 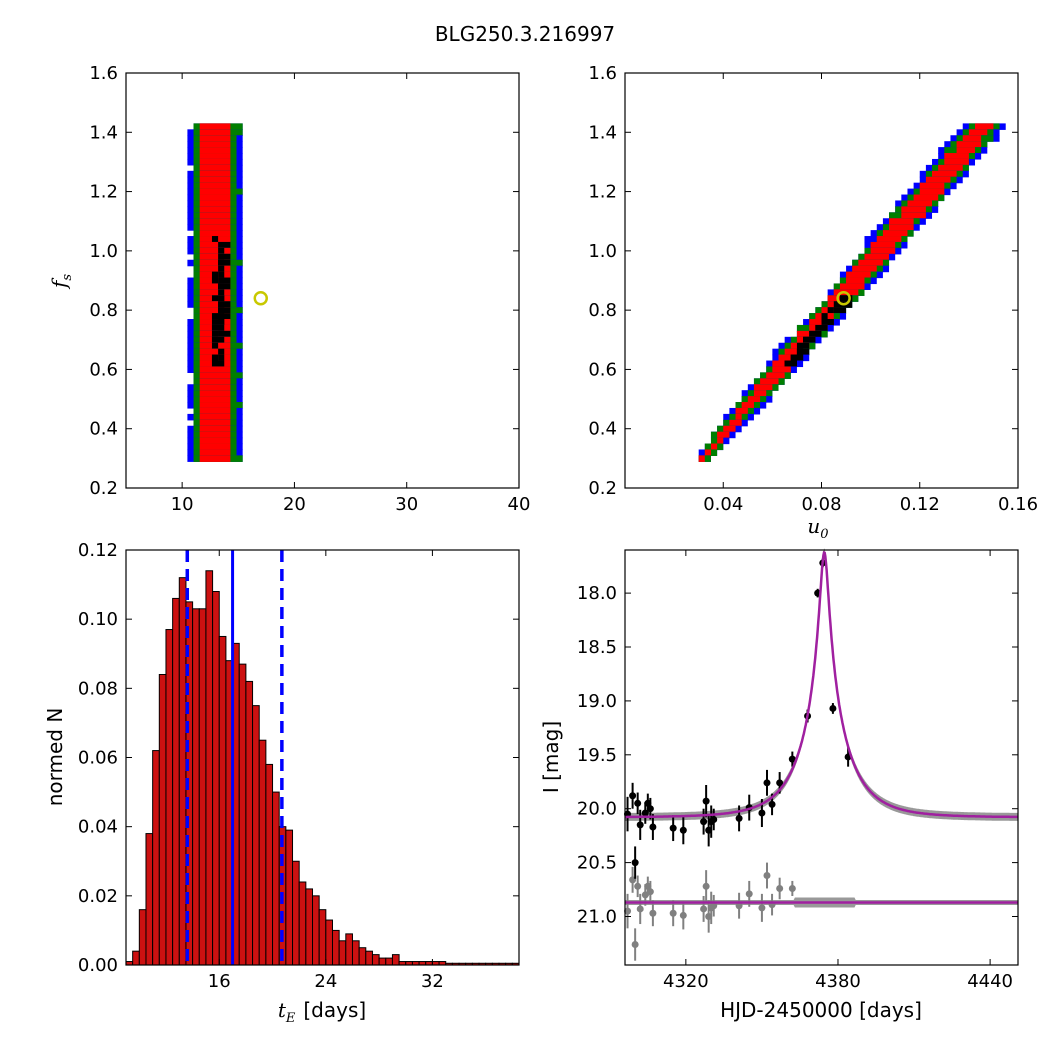 What do you see at coordinates (597, 593) in the screenshot?
I see `panel-br-ytick-label: 18.0` at bounding box center [597, 593].